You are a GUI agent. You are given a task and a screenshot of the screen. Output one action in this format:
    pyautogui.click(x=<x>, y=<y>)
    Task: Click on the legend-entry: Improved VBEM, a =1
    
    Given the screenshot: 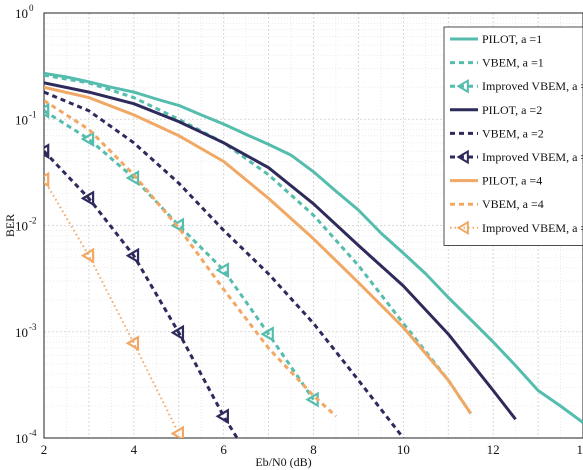 What is the action you would take?
    pyautogui.click(x=516, y=86)
    